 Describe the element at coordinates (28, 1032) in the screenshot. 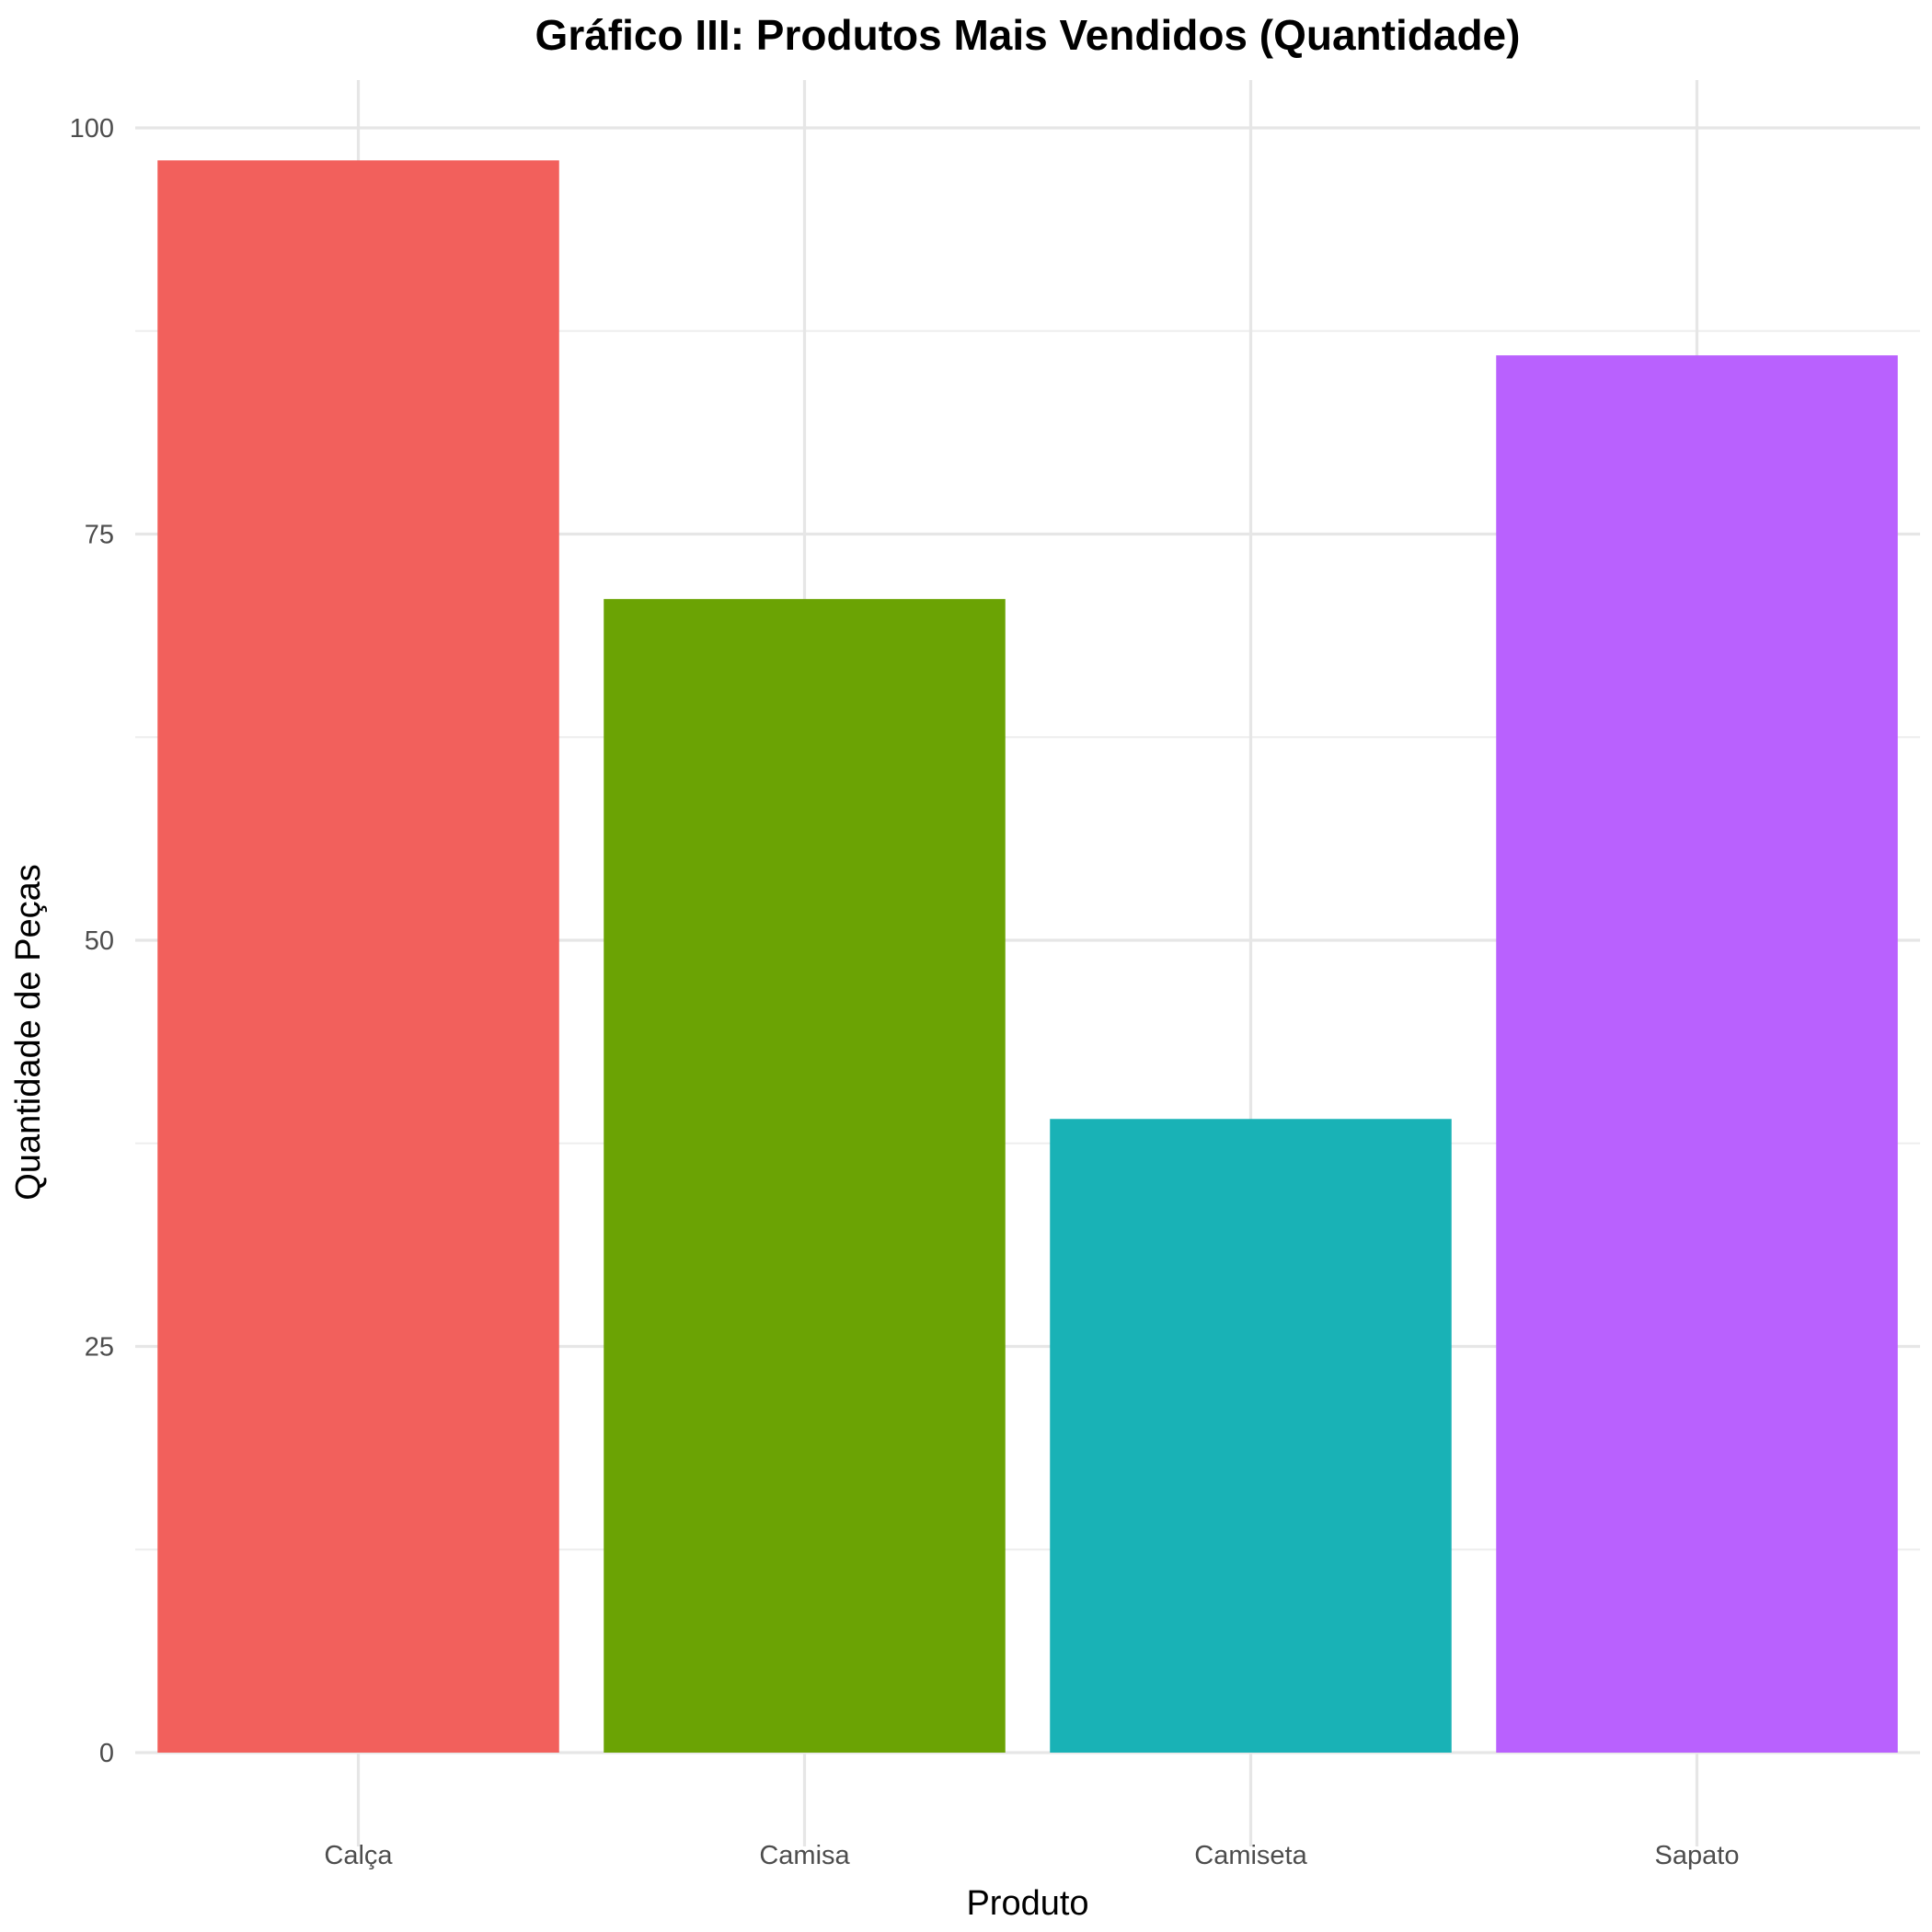

I see `y-axis-title: Quantidade de Peças` at that location.